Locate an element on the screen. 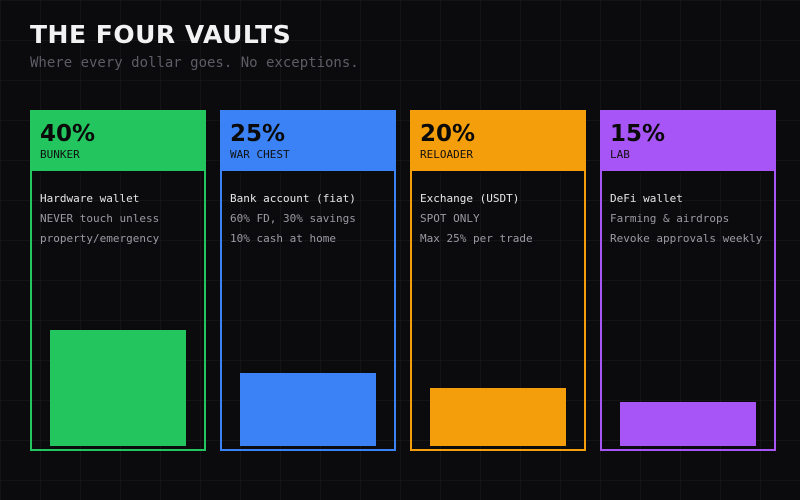  vault-percent: 15% is located at coordinates (638, 134).